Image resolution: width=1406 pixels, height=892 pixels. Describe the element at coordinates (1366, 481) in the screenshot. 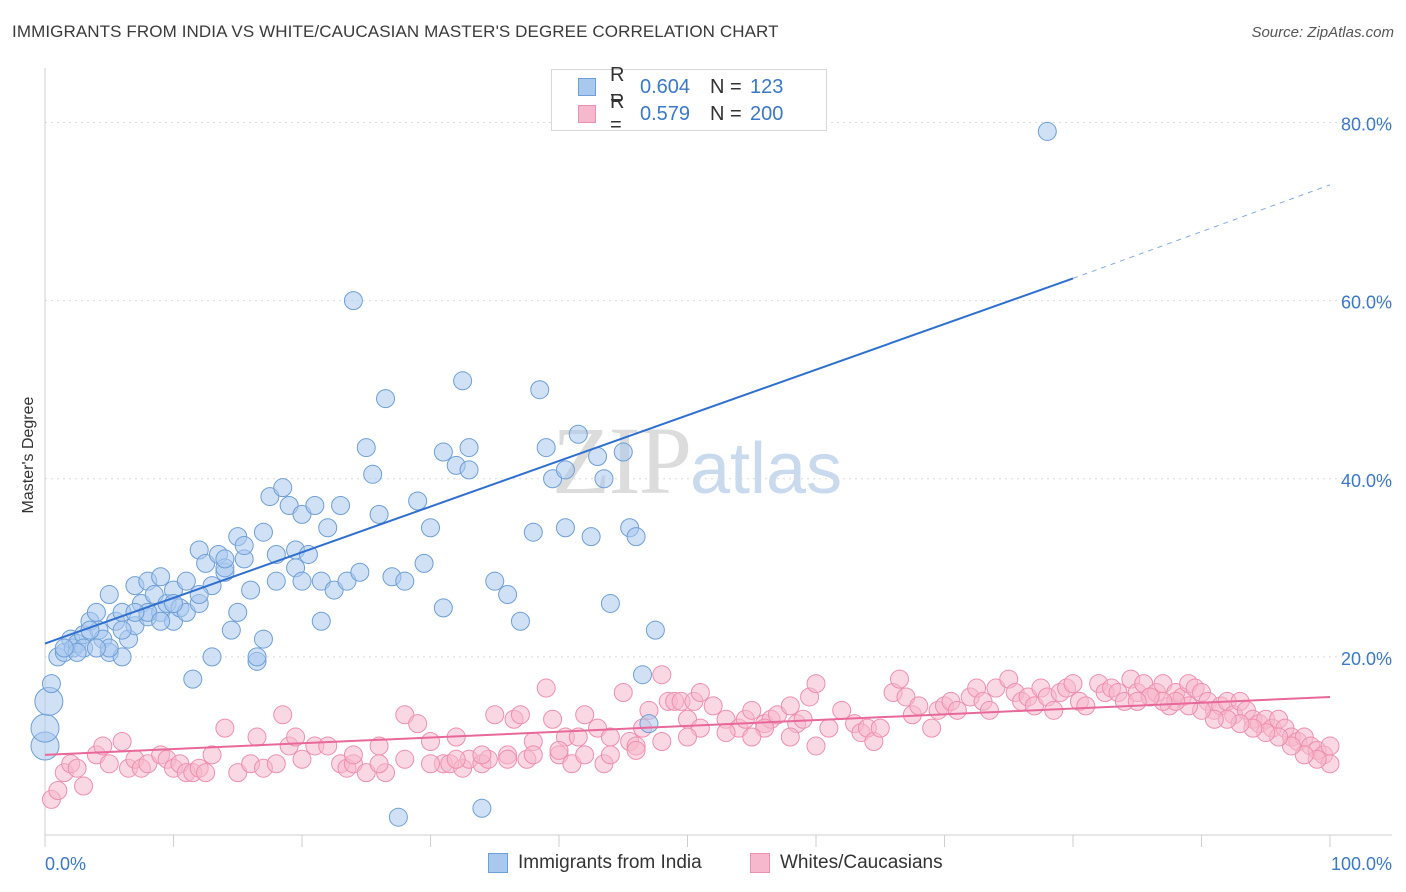

I see `y-tick-label: 40.0%` at that location.